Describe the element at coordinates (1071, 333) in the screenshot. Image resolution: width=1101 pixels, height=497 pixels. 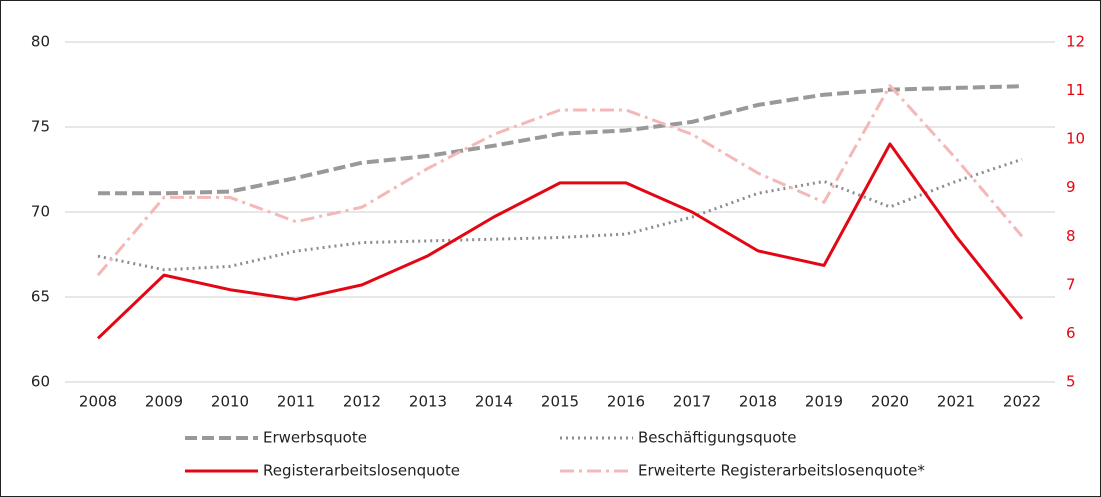
I see `y2-tick-label: 6` at that location.